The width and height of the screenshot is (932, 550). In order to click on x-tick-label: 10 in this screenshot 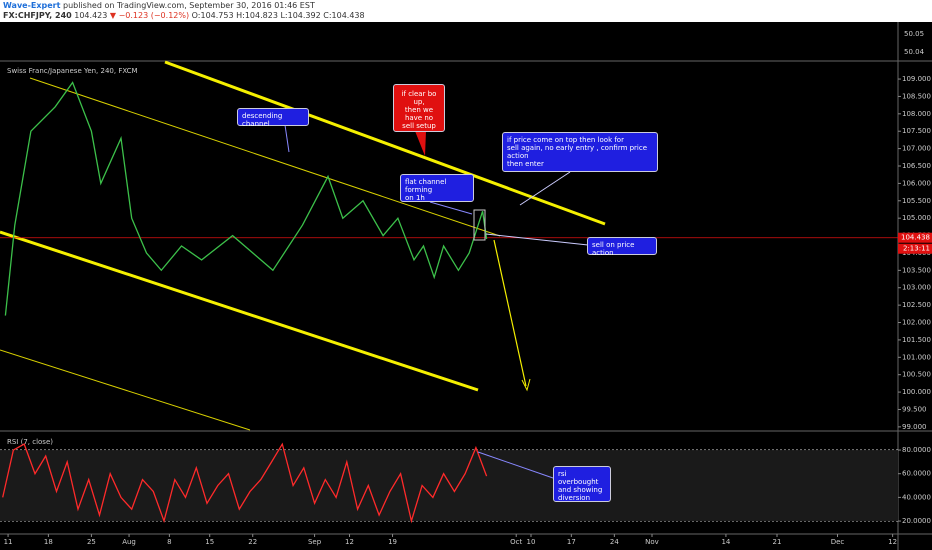, I will do `click(531, 542)`.